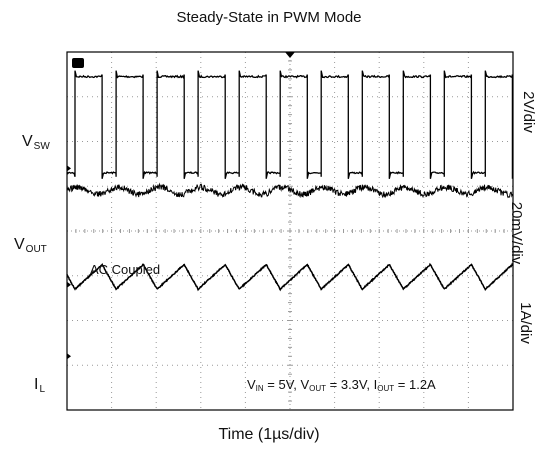 The width and height of the screenshot is (538, 457). I want to click on test-conditions: VIN = 5V, VOUT = 3.3V, IOUT = 1.2A, so click(341, 385).